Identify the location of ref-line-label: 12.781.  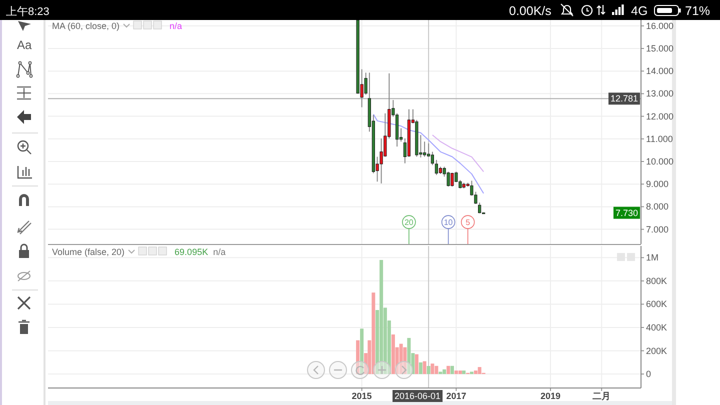
(624, 99).